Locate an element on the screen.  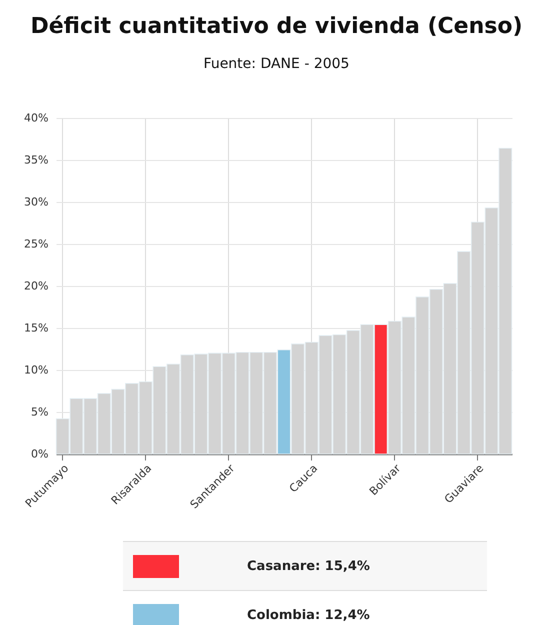
y-tick-label: 15% is located at coordinates (36, 328).